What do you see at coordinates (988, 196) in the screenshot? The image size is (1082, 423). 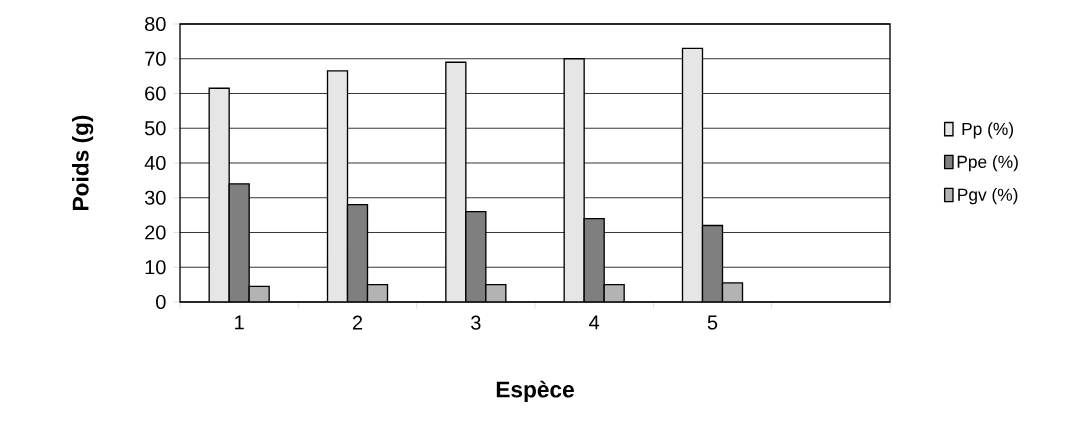 I see `legend-label: Pgv (%)` at bounding box center [988, 196].